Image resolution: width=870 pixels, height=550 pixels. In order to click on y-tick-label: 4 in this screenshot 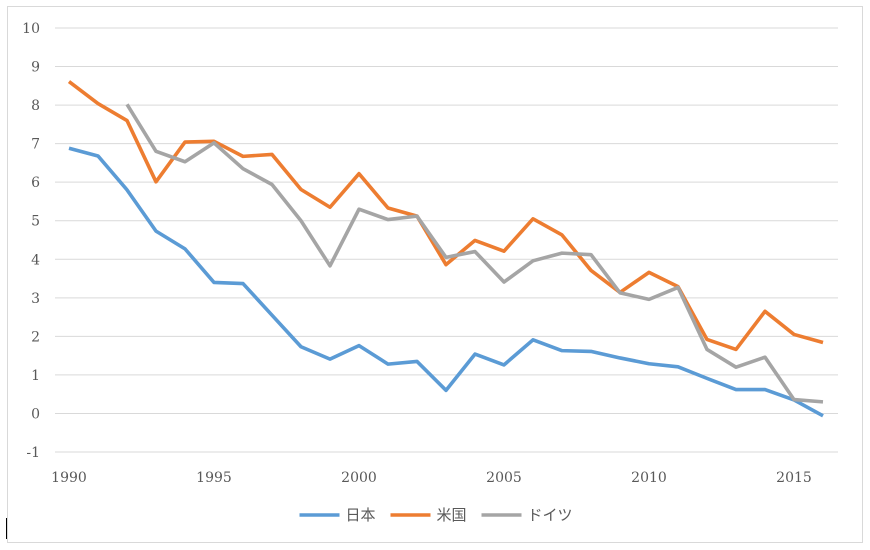, I will do `click(35, 260)`.